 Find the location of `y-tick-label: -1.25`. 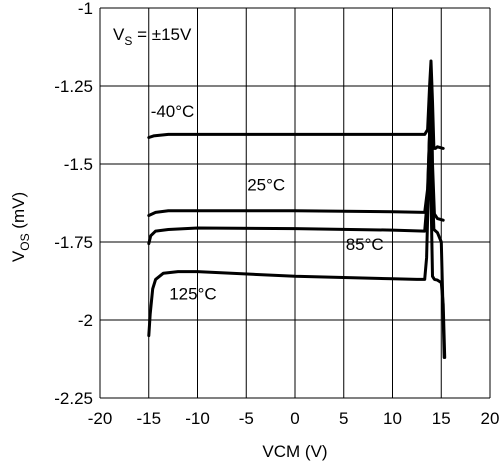

y-tick-label: -1.25 is located at coordinates (73, 86).